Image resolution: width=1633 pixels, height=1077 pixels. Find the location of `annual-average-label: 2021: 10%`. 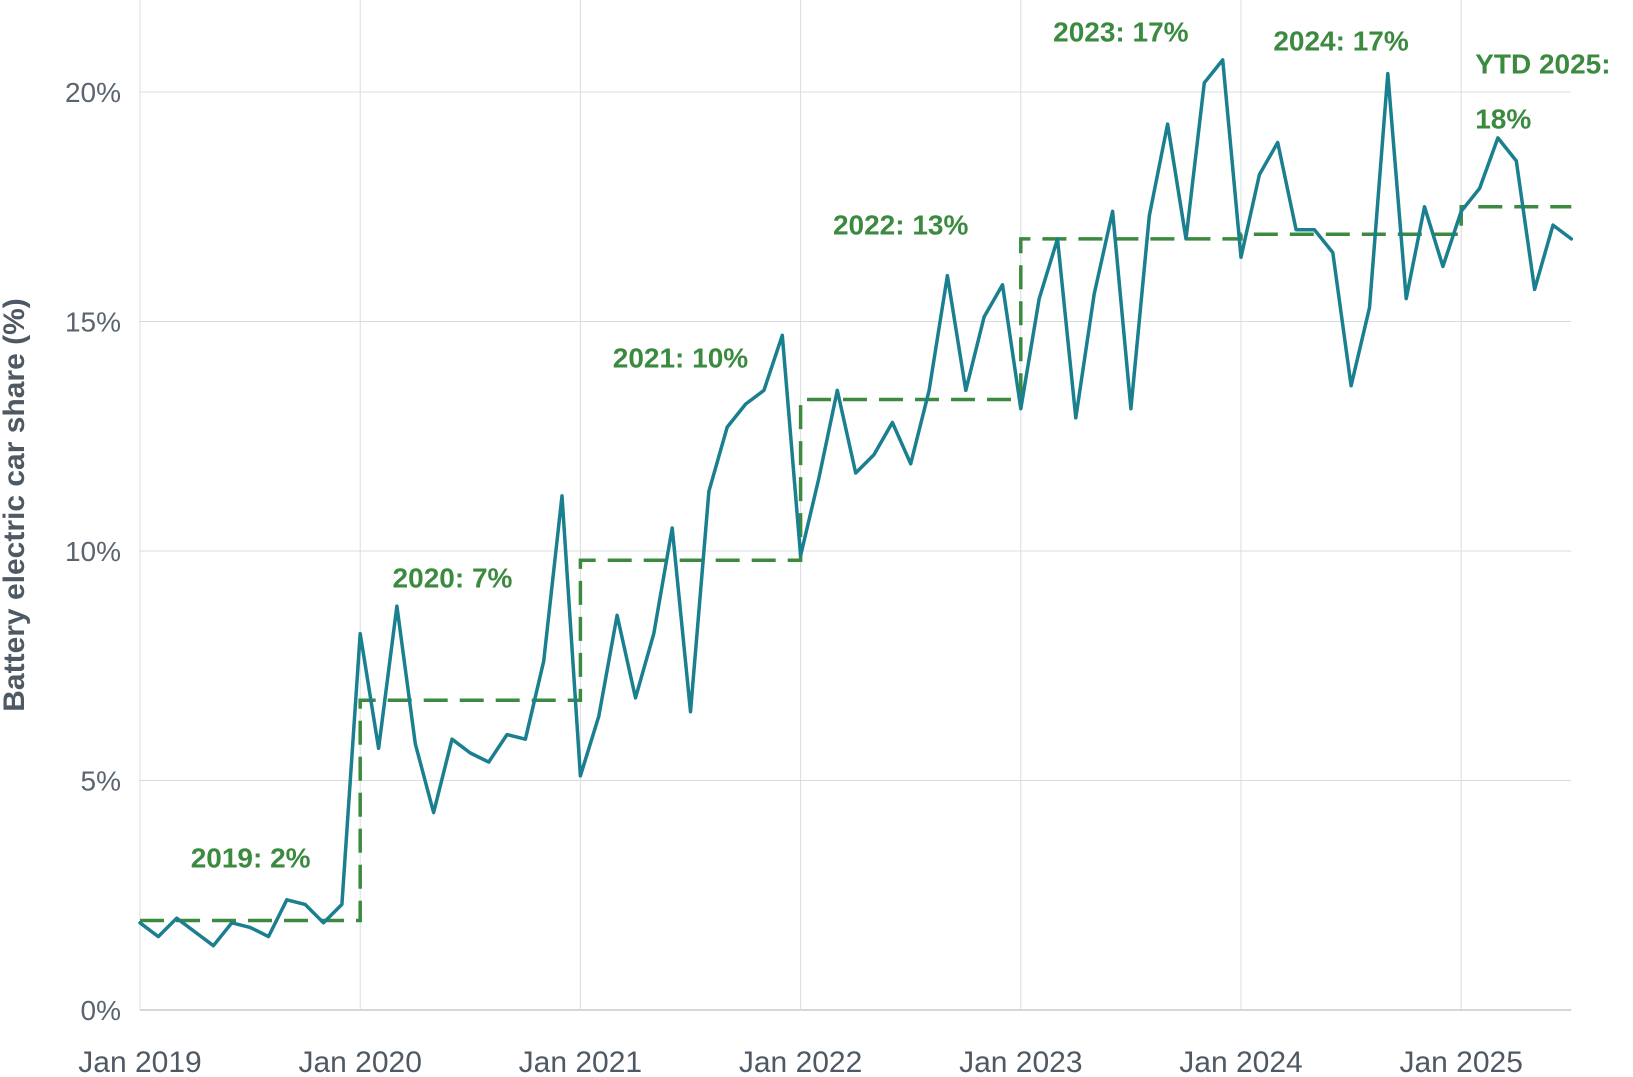

annual-average-label: 2021: 10% is located at coordinates (681, 357).